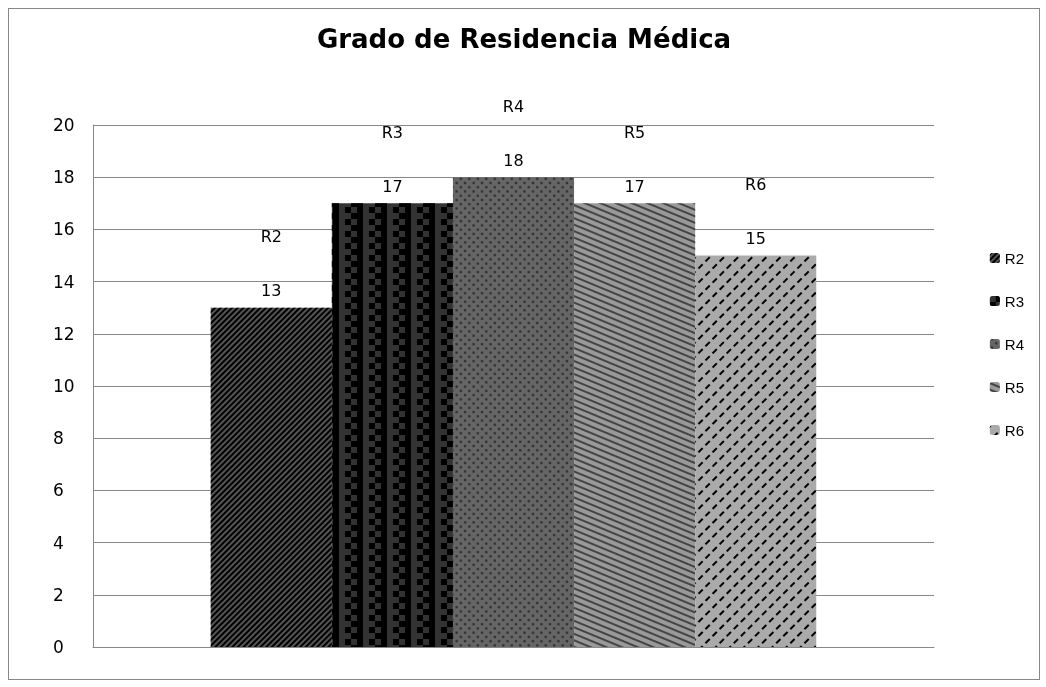 Image resolution: width=1046 pixels, height=687 pixels. Describe the element at coordinates (1014, 258) in the screenshot. I see `legend-label: R2` at that location.